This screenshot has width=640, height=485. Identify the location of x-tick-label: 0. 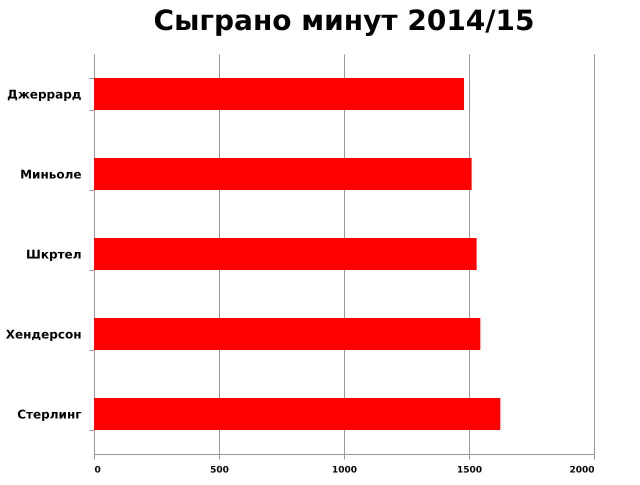
(97, 471).